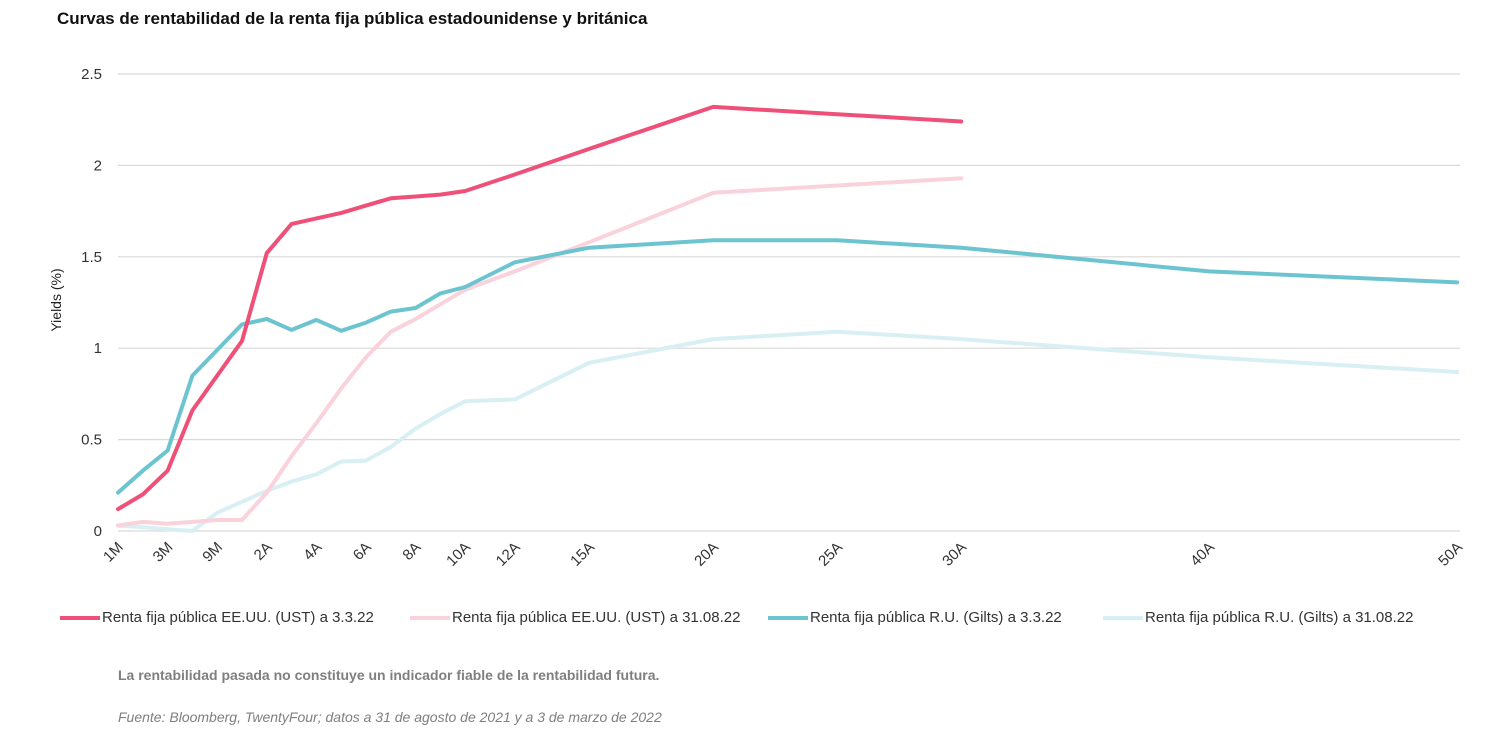  I want to click on legend-label: Renta fija pública EE.UU. (UST) a 3.3.22, so click(238, 617).